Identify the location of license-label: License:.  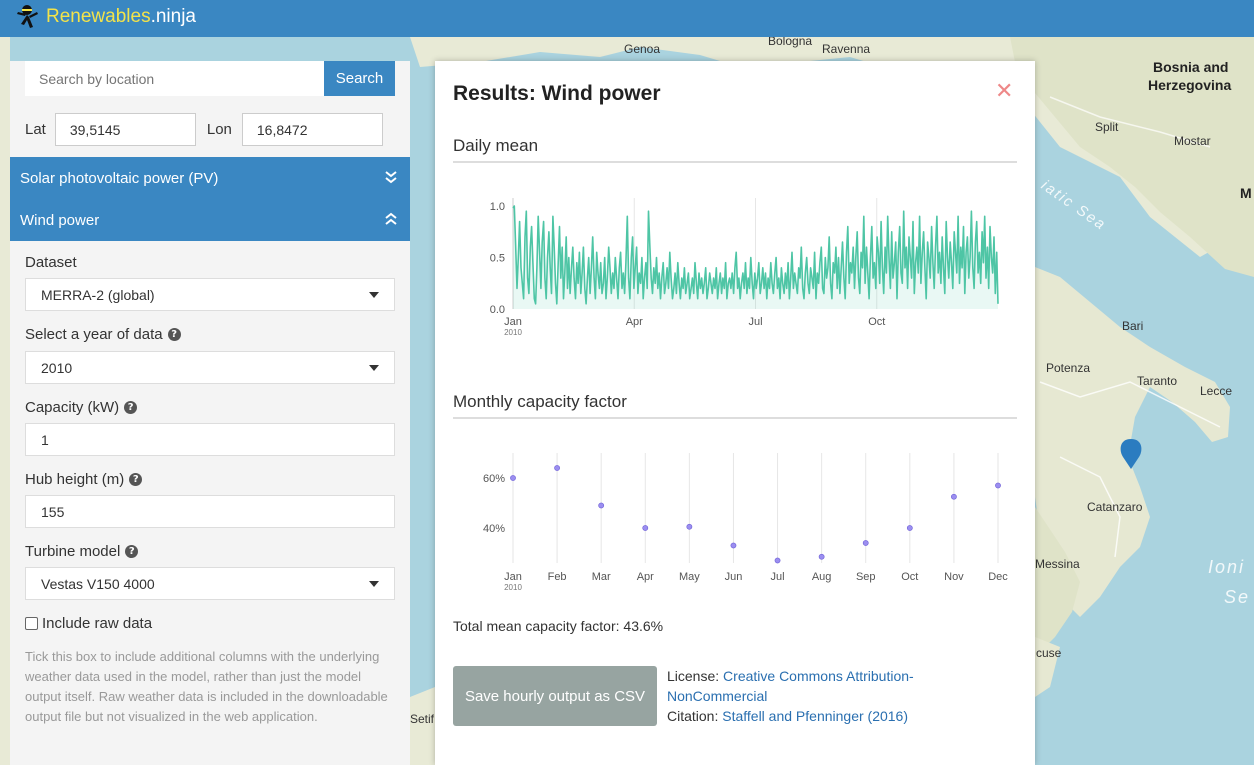
(695, 676).